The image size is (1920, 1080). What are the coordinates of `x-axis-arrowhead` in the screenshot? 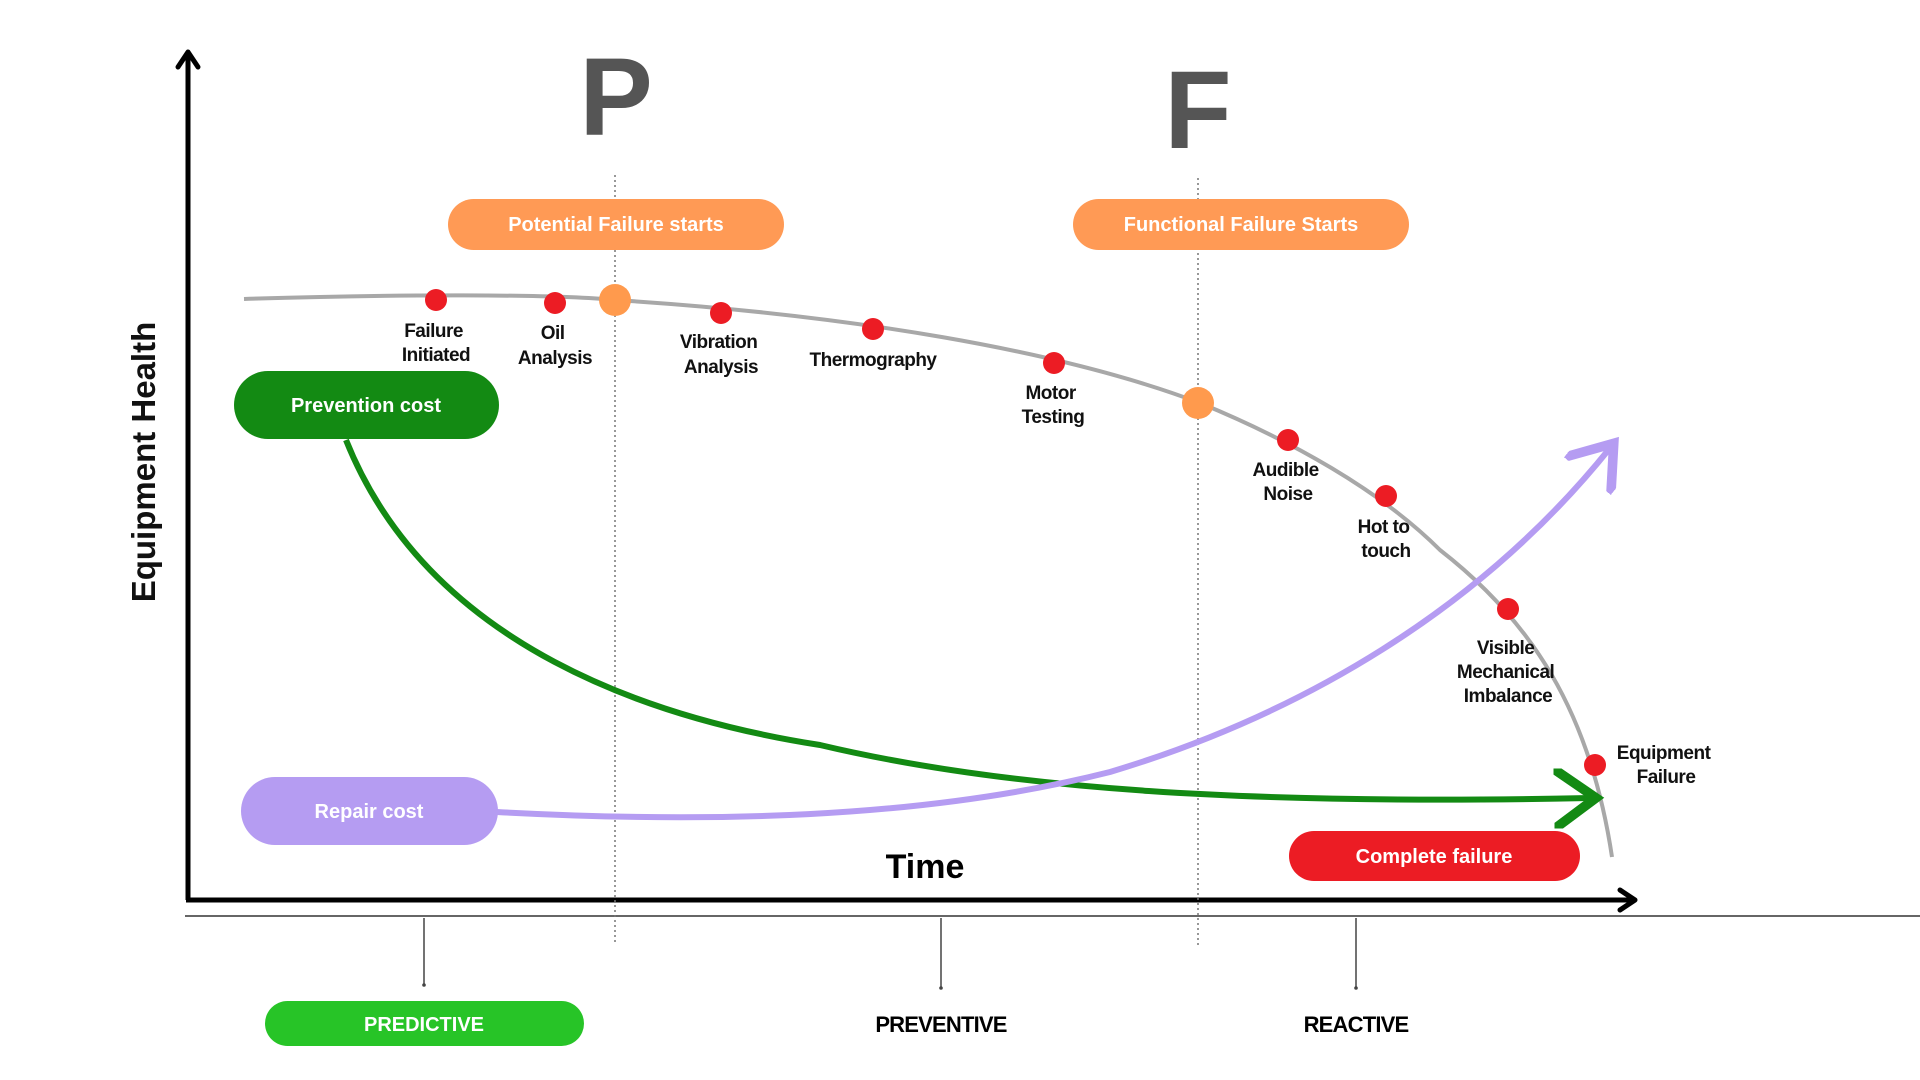 It's located at (1627, 900).